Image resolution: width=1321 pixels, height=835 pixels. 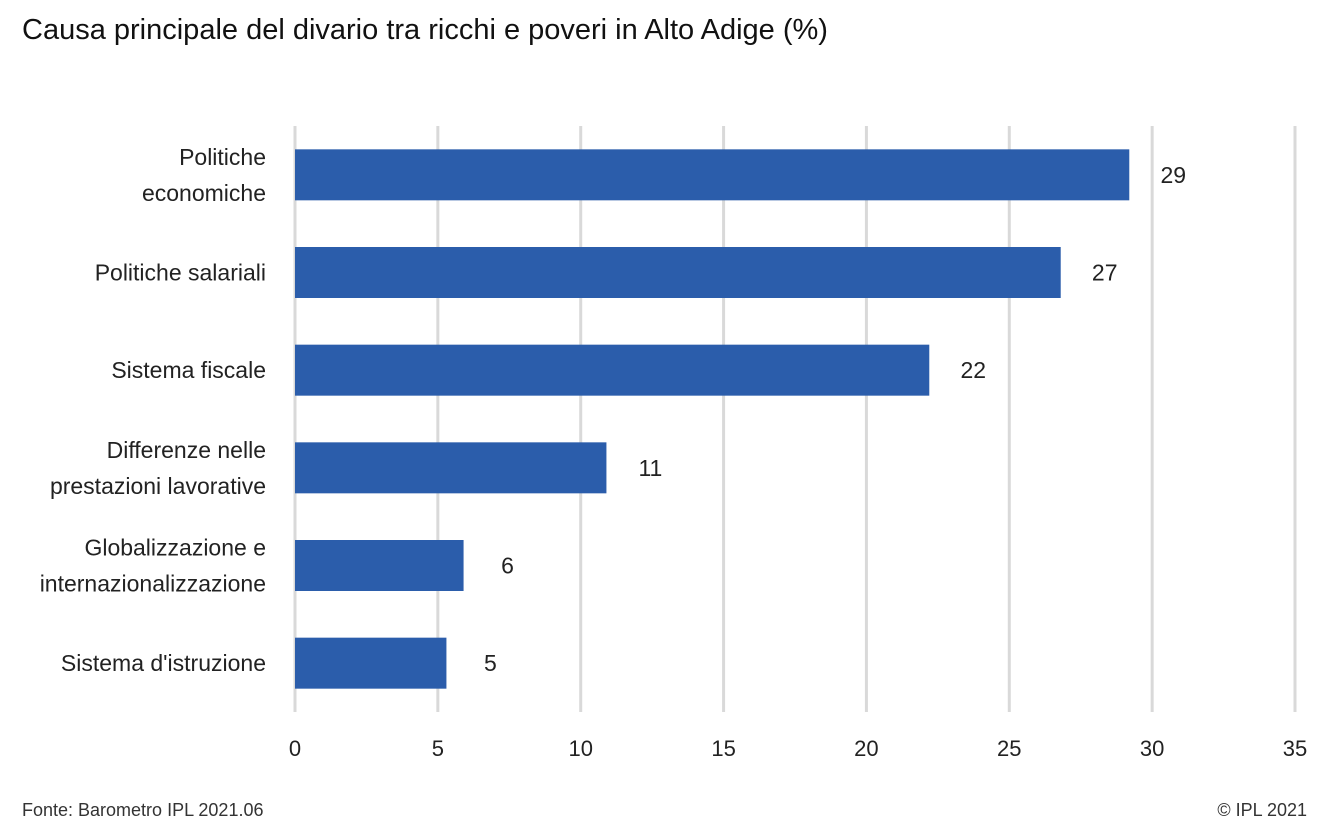 I want to click on category-label-line: Politiche salariali, so click(x=180, y=273).